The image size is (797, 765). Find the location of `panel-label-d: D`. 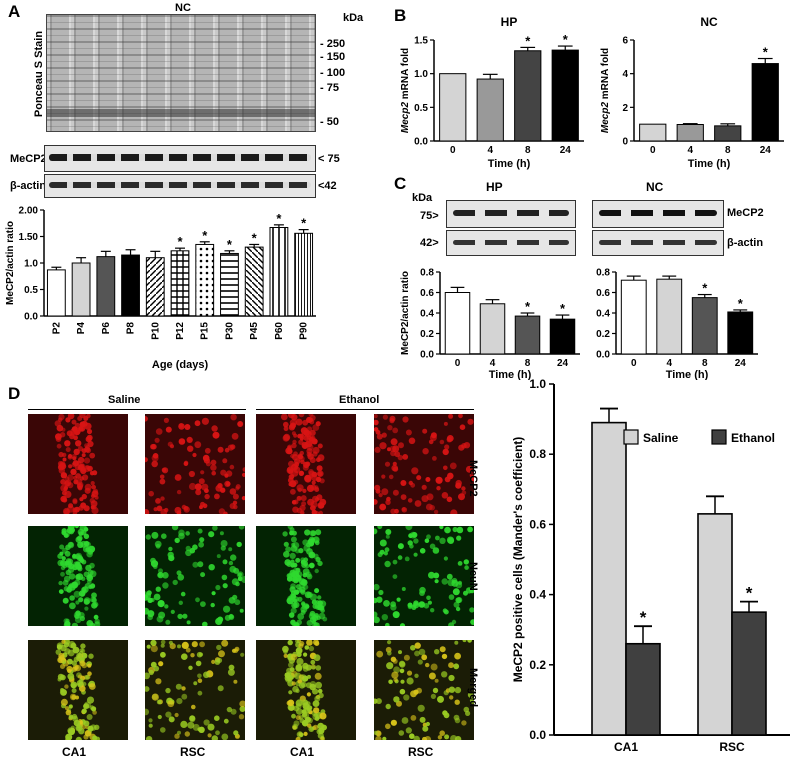

panel-label-d: D is located at coordinates (14, 393).